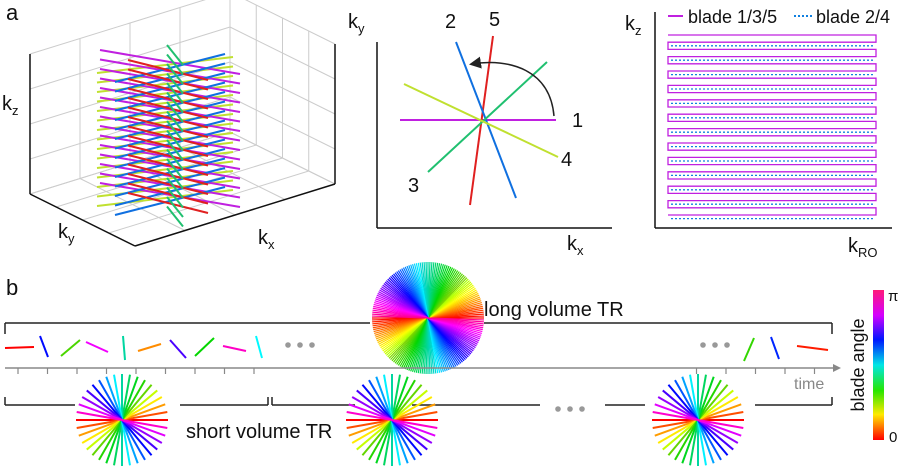 The height and width of the screenshot is (468, 901). I want to click on blade-number: 3, so click(413, 186).